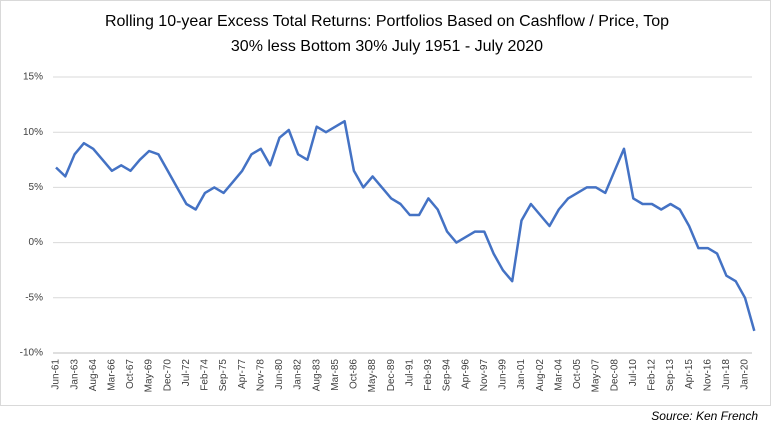 The width and height of the screenshot is (774, 436). I want to click on x-tick-label: Nov-16, so click(707, 375).